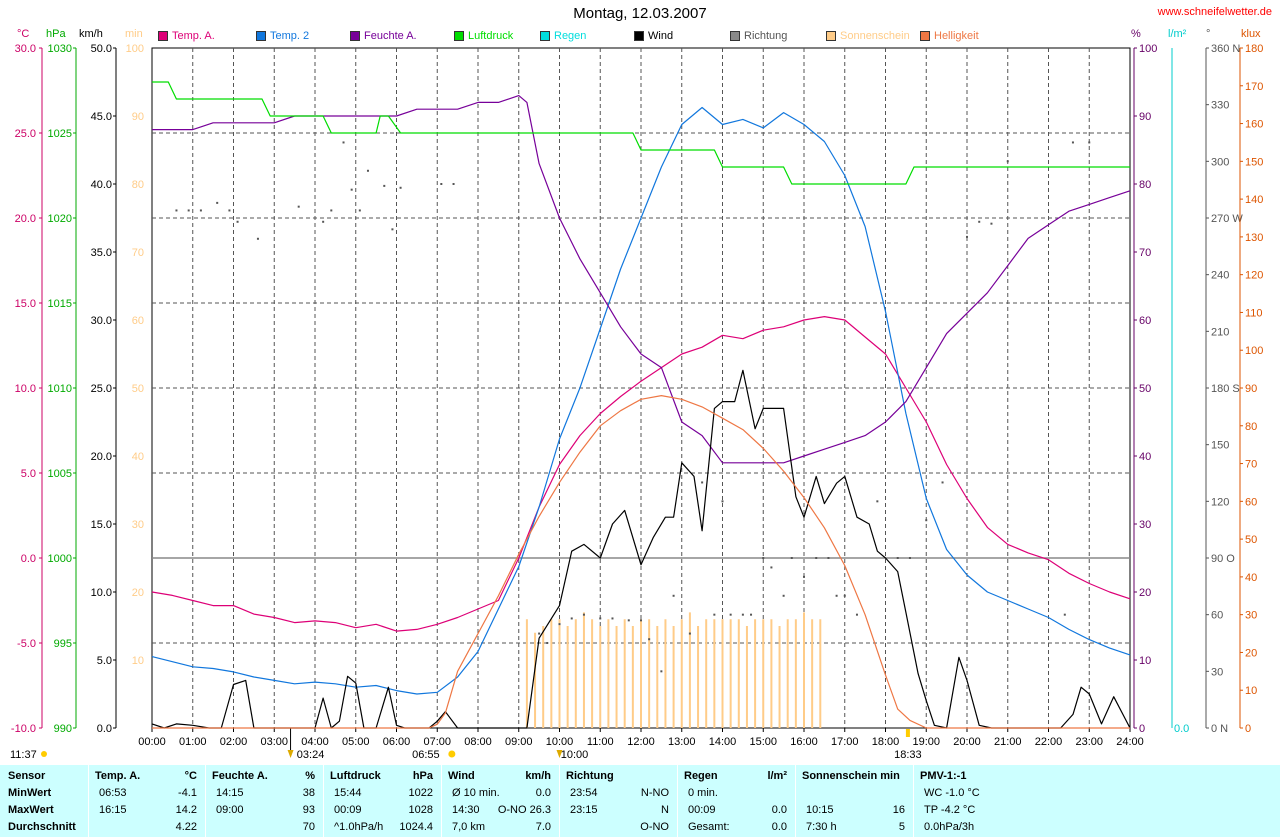 This screenshot has width=1280, height=837. What do you see at coordinates (138, 457) in the screenshot?
I see `sun-axis-tick-label: 40` at bounding box center [138, 457].